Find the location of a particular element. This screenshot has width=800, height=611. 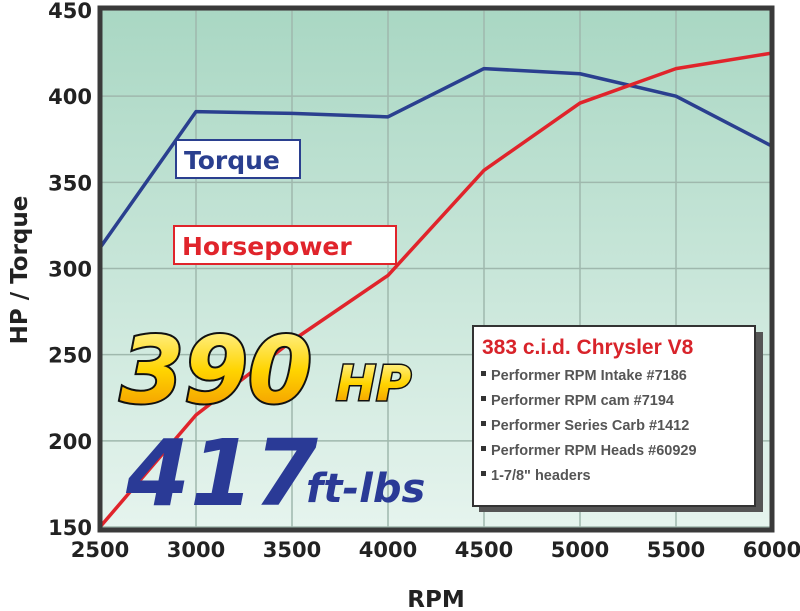

spec-item: Performer Series Carb #1412 is located at coordinates (590, 426).